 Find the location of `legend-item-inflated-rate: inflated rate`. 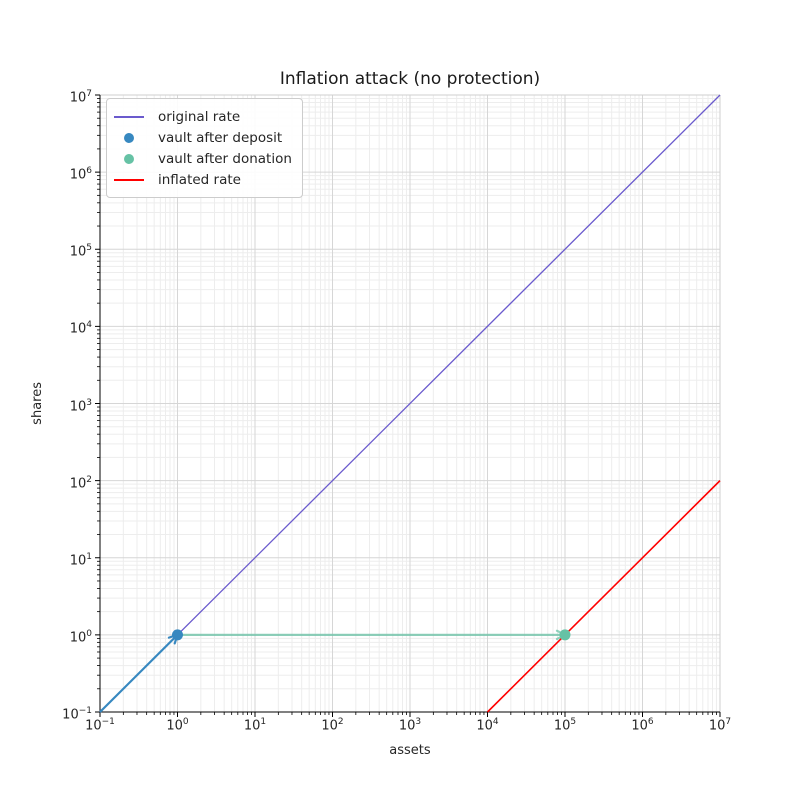

legend-item-inflated-rate: inflated rate is located at coordinates (203, 179).